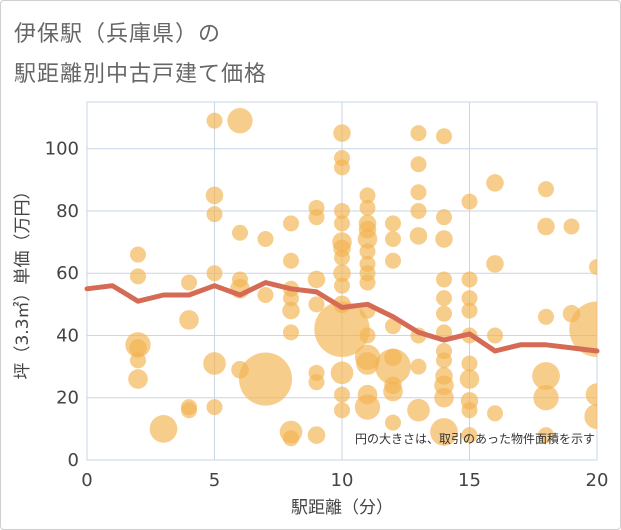 The height and width of the screenshot is (530, 621). Describe the element at coordinates (86, 480) in the screenshot. I see `x-tick-label: 0` at that location.